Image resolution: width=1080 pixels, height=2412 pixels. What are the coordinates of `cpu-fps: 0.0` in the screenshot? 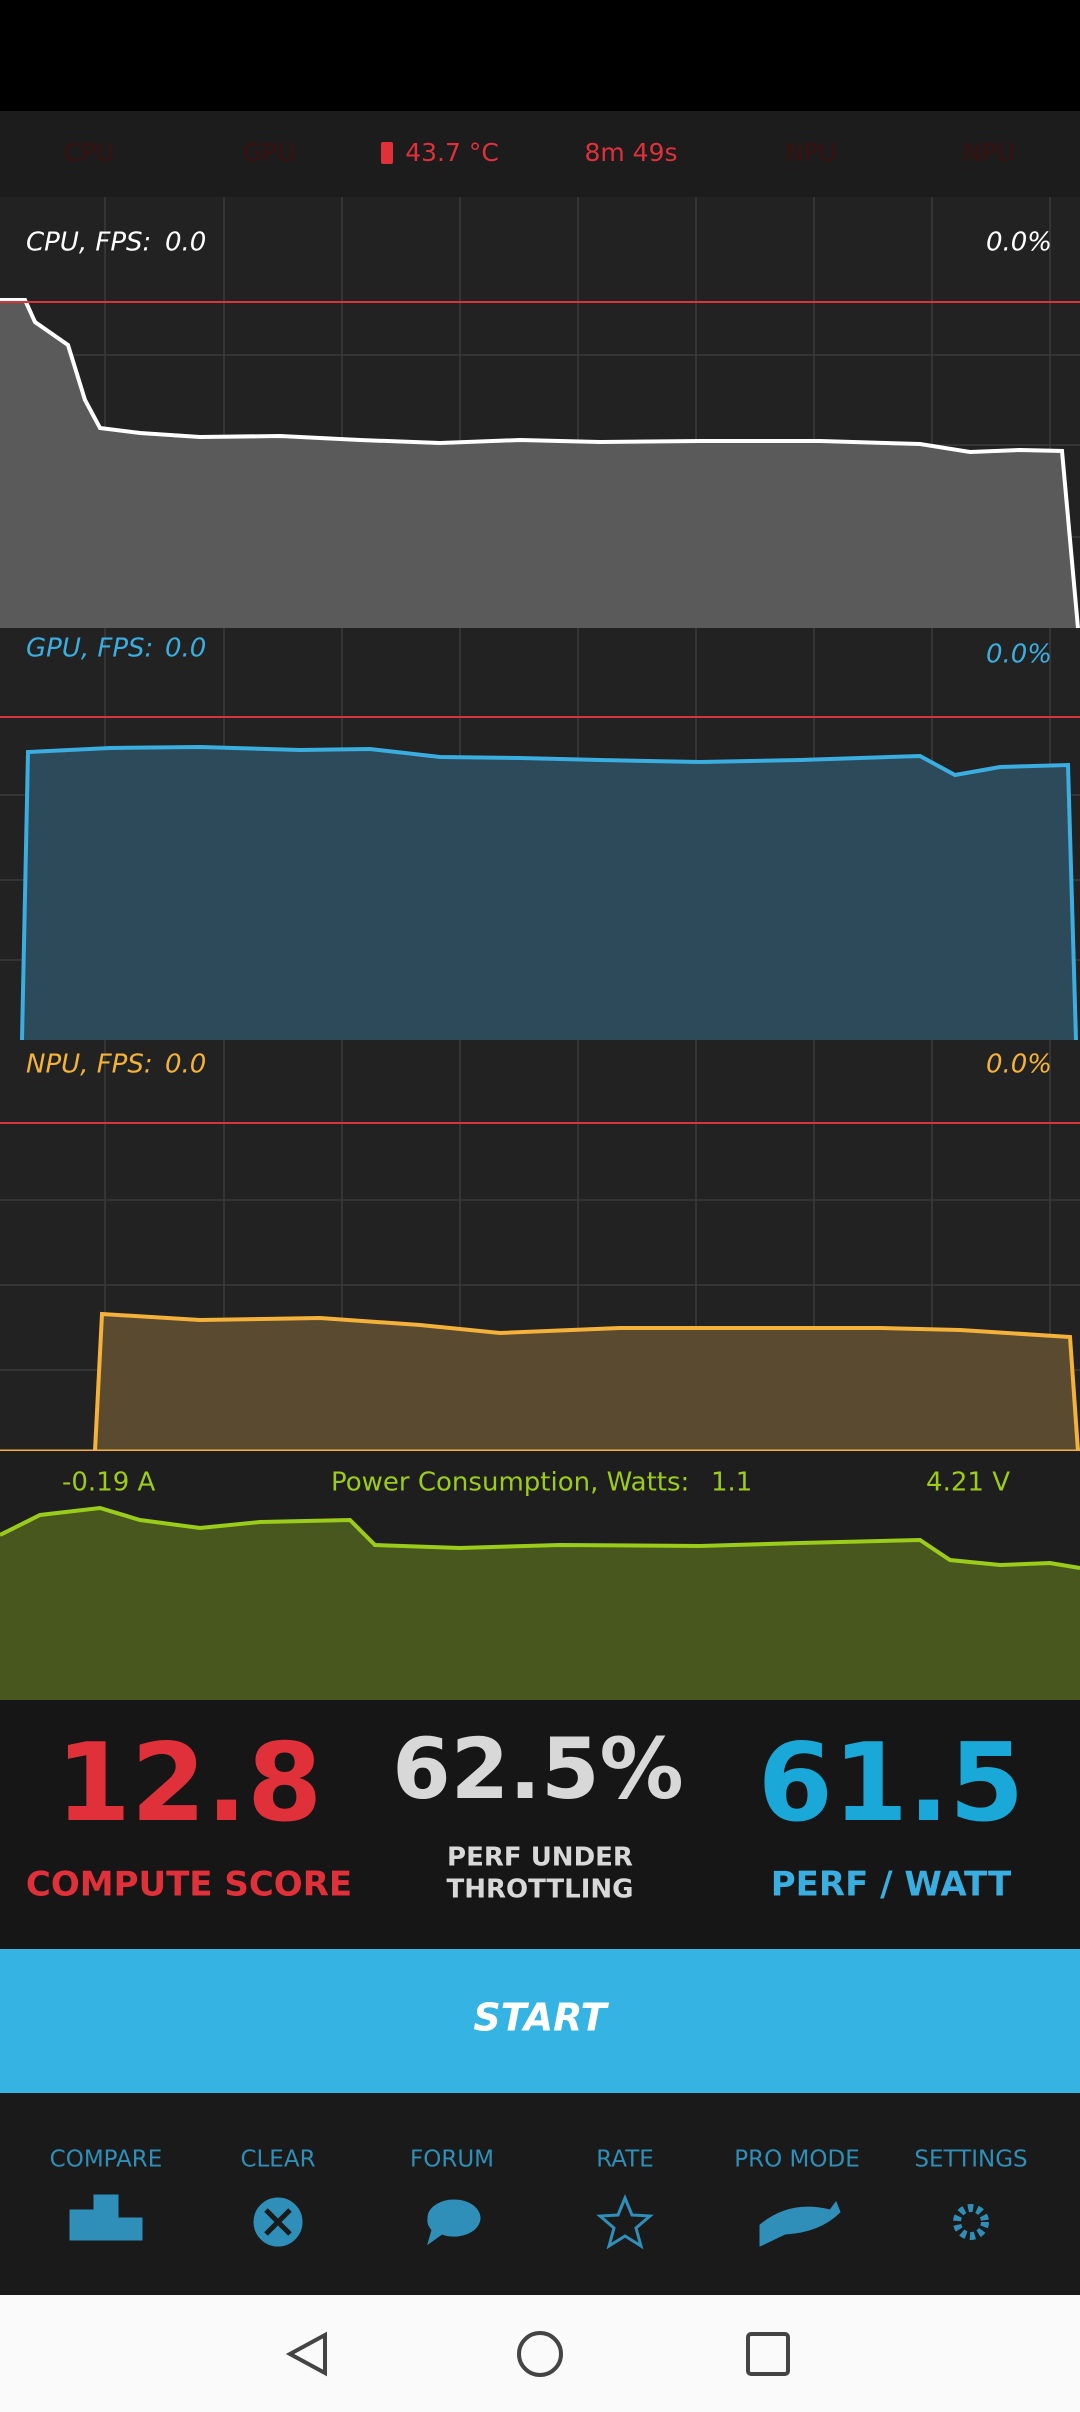 It's located at (185, 243).